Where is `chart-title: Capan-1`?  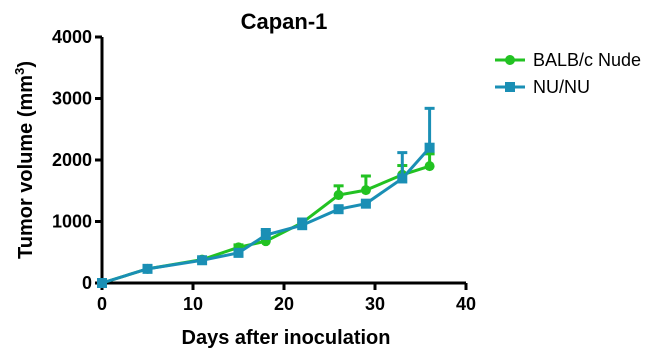
chart-title: Capan-1 is located at coordinates (284, 21).